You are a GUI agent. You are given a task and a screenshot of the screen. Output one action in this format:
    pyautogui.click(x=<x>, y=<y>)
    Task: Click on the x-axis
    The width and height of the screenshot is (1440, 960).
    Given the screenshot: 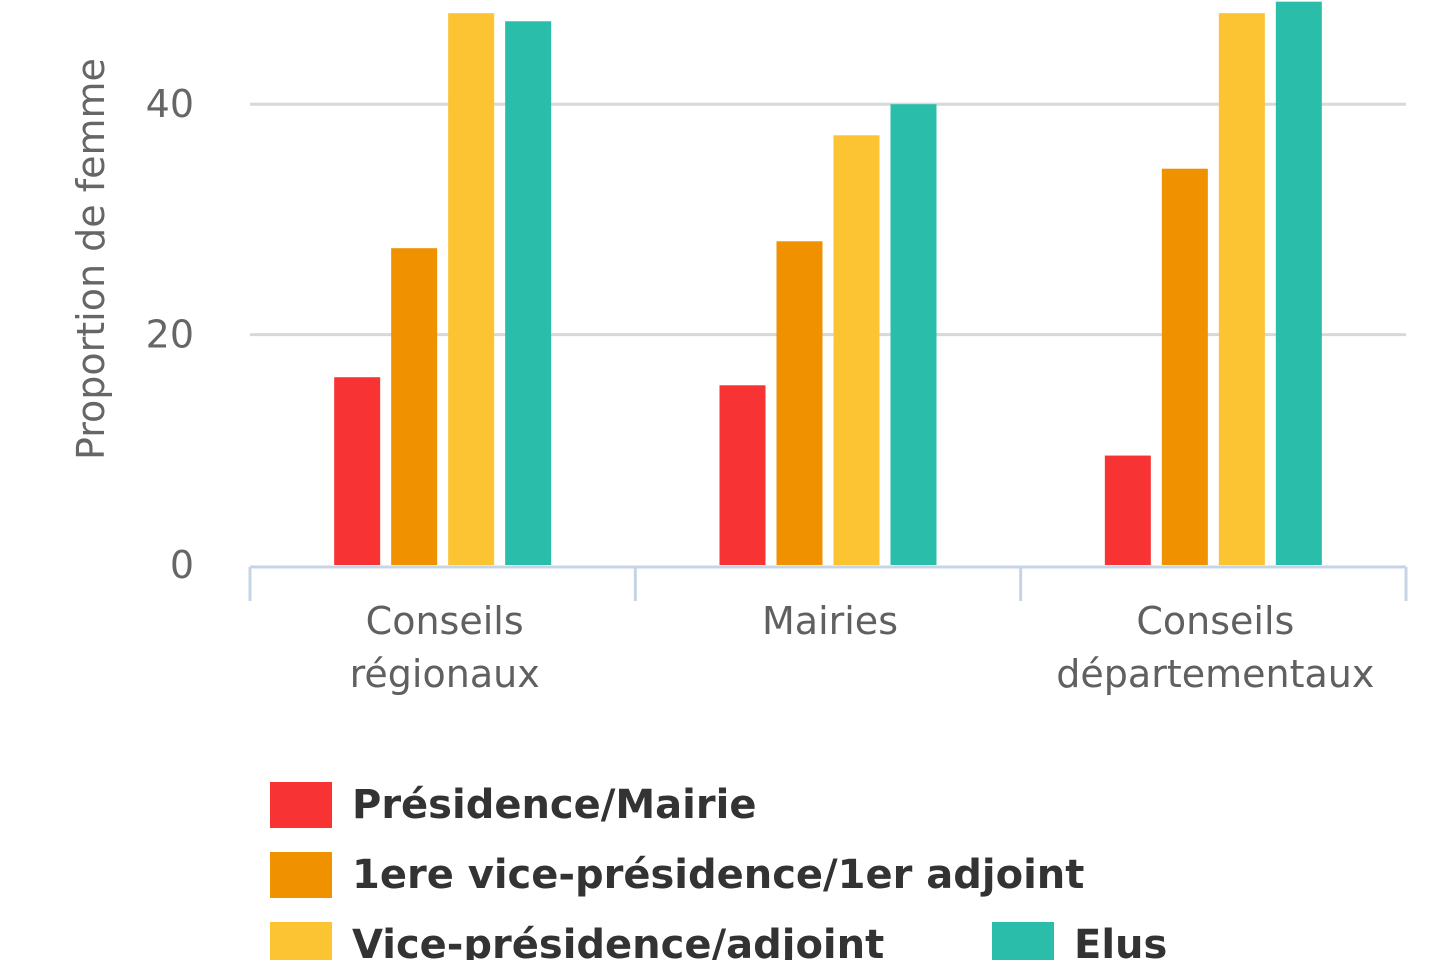 What is the action you would take?
    pyautogui.click(x=828, y=583)
    